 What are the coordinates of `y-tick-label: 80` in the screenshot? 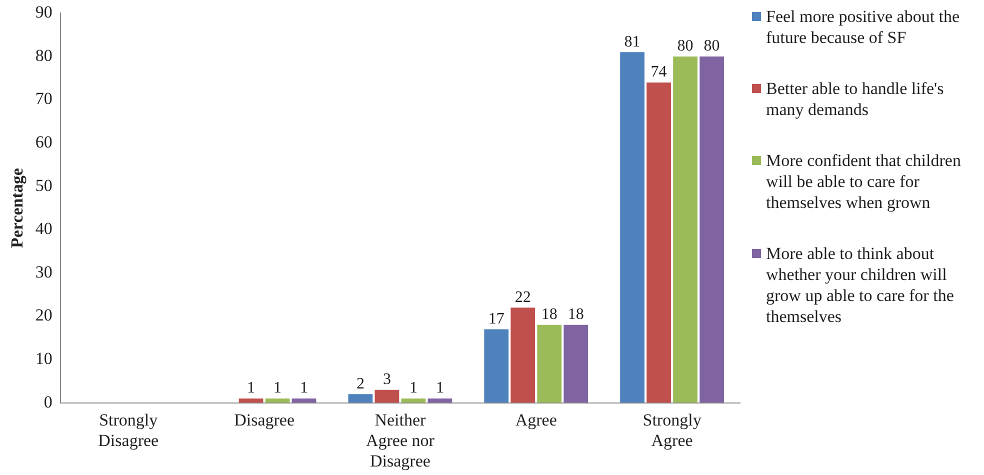 It's located at (43, 55).